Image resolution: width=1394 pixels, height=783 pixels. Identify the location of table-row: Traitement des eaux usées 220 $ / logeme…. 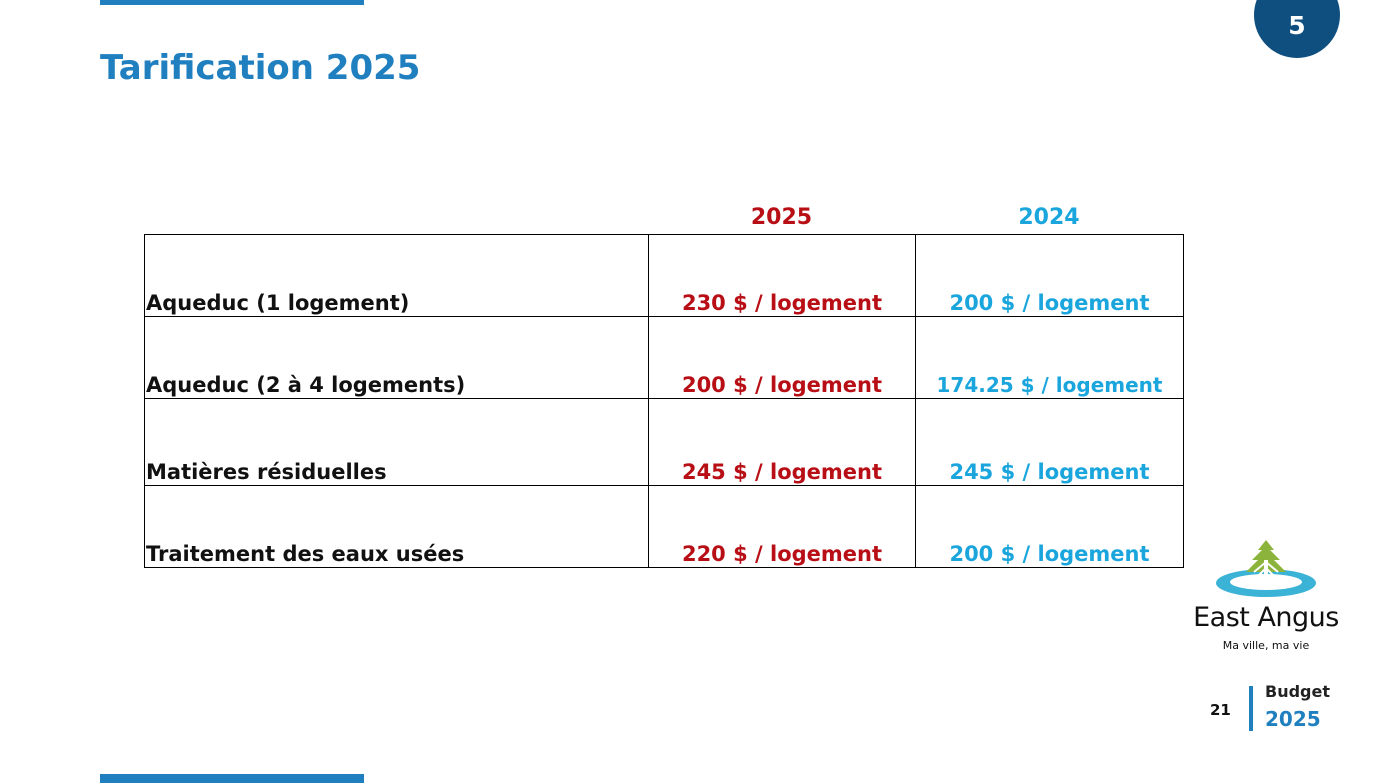
(664, 526).